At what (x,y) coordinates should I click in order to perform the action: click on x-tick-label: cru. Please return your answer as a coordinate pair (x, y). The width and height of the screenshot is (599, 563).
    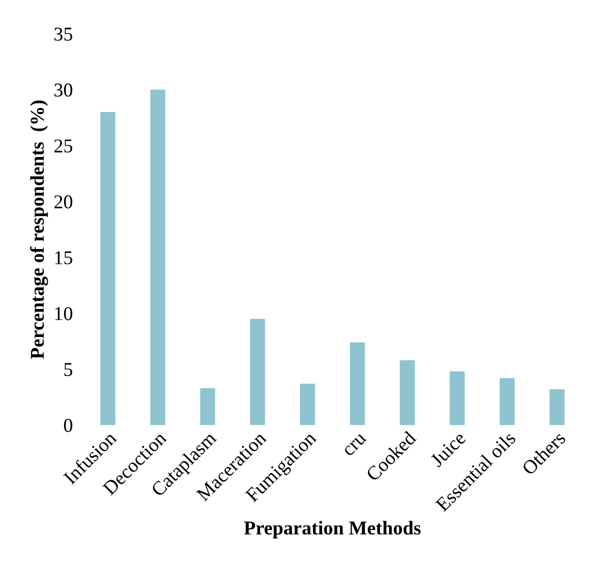
    Looking at the image, I should click on (355, 445).